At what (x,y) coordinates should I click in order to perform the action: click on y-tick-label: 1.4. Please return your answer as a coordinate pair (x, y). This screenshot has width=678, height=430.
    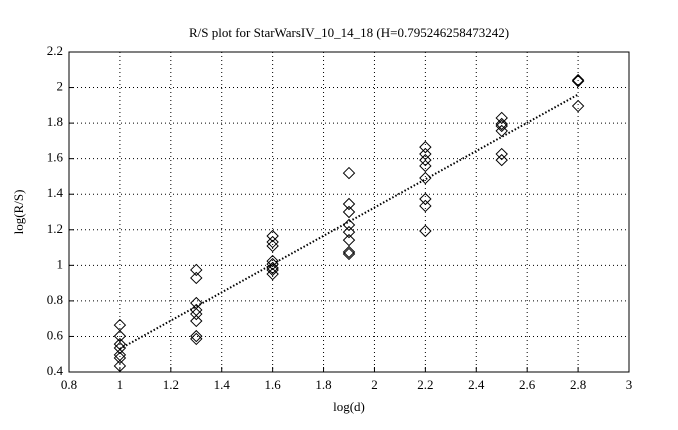
    Looking at the image, I should click on (55, 192).